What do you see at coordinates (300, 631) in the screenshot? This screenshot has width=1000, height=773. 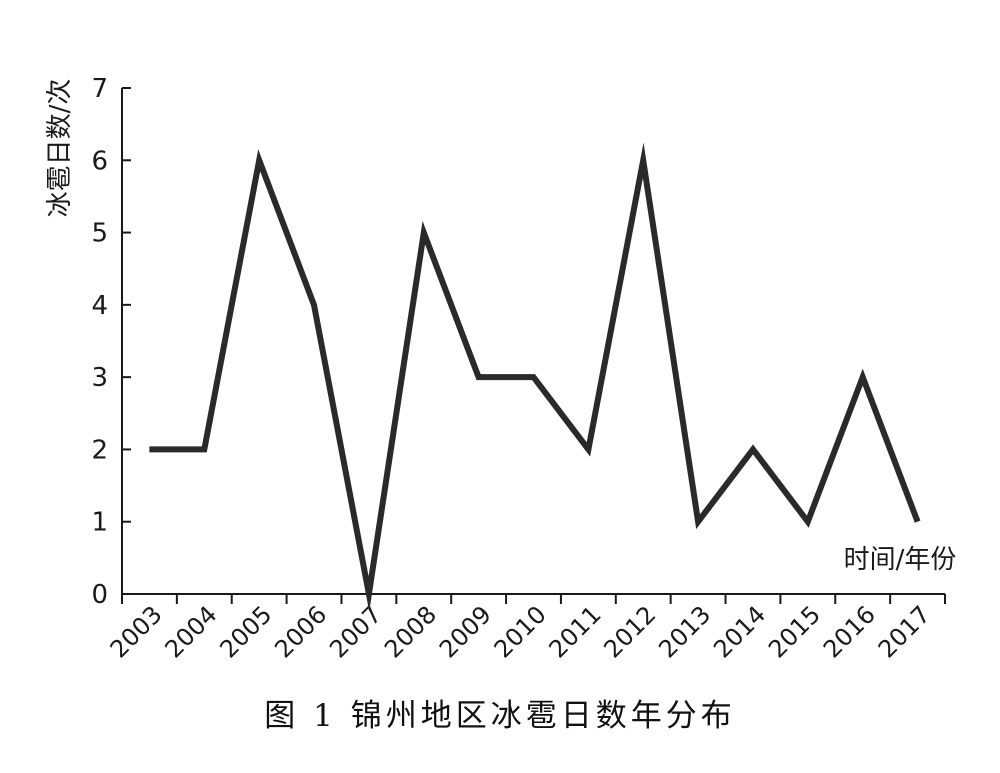 I see `x-tick-label: 2006` at bounding box center [300, 631].